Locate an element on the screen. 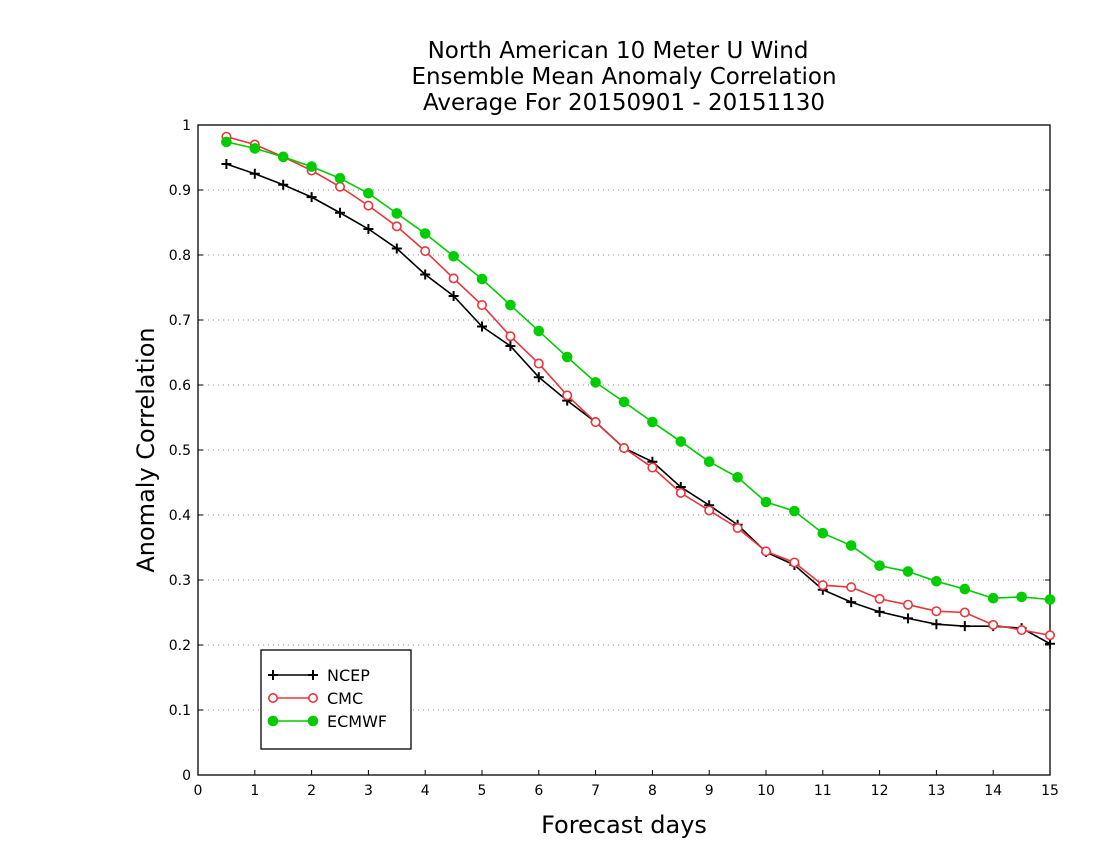  title-line-3: Average For 20150901 - 20151130 is located at coordinates (624, 103).